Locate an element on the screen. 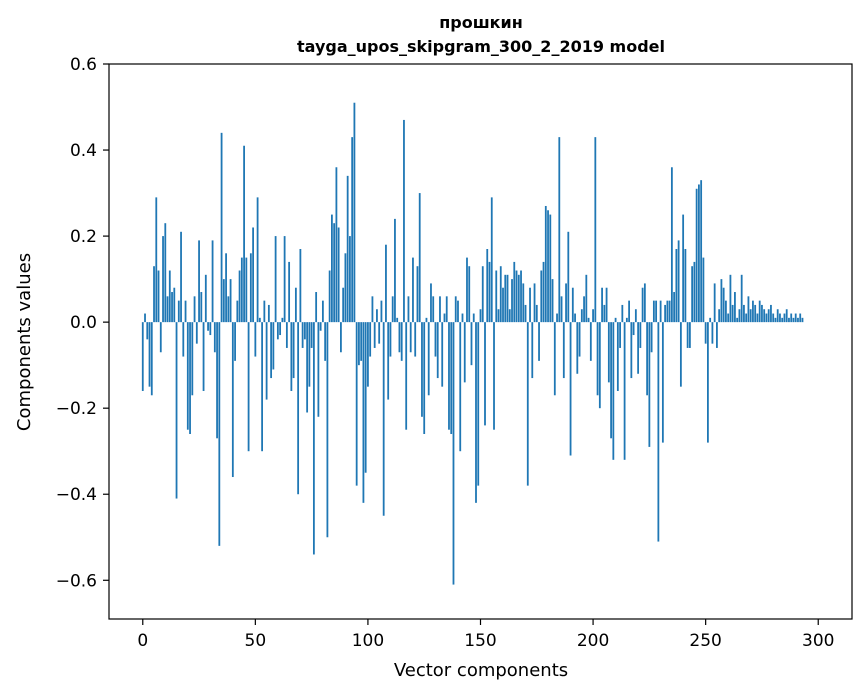  x-tick-label: 50 is located at coordinates (256, 641).